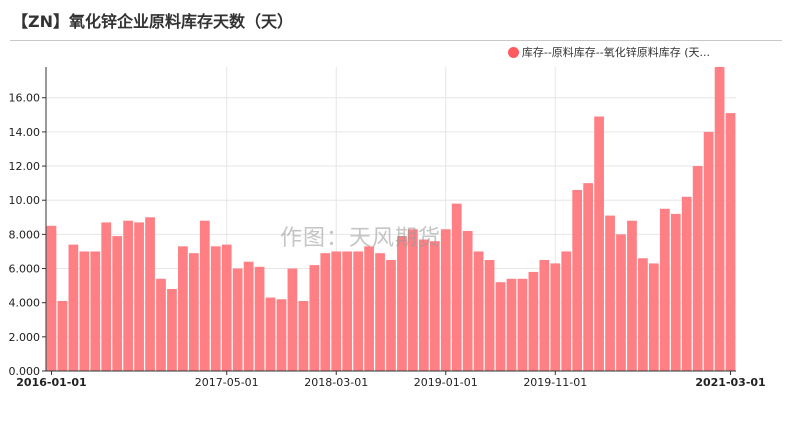 The height and width of the screenshot is (425, 792). I want to click on bar: 5.8, so click(533, 321).